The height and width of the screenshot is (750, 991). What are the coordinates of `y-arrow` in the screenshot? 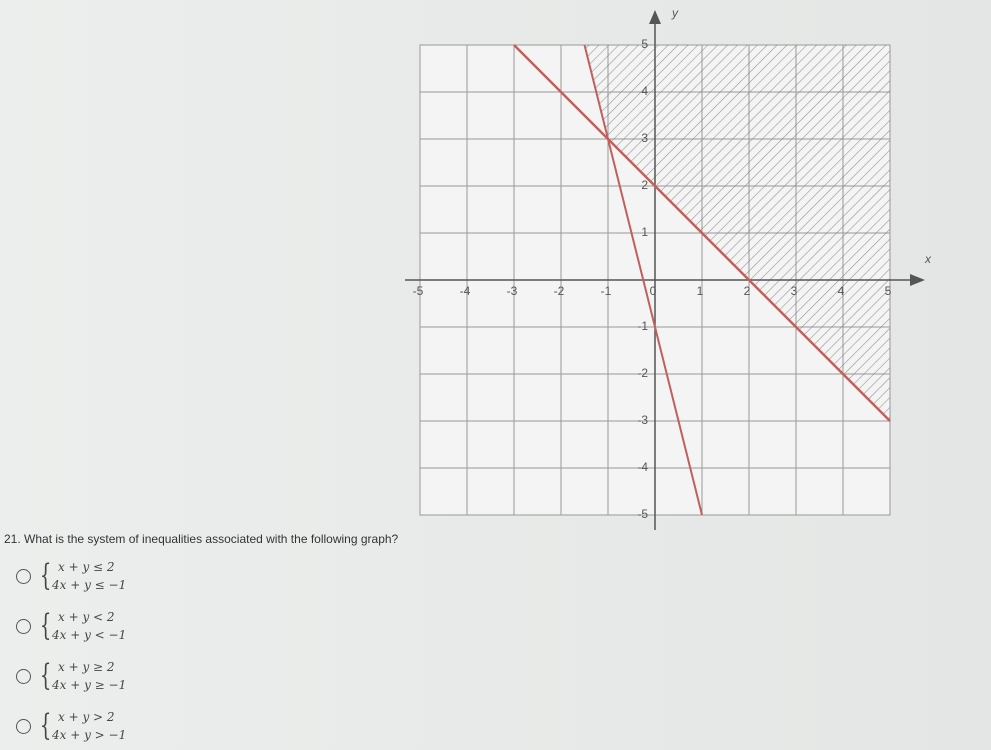 It's located at (655, 17).